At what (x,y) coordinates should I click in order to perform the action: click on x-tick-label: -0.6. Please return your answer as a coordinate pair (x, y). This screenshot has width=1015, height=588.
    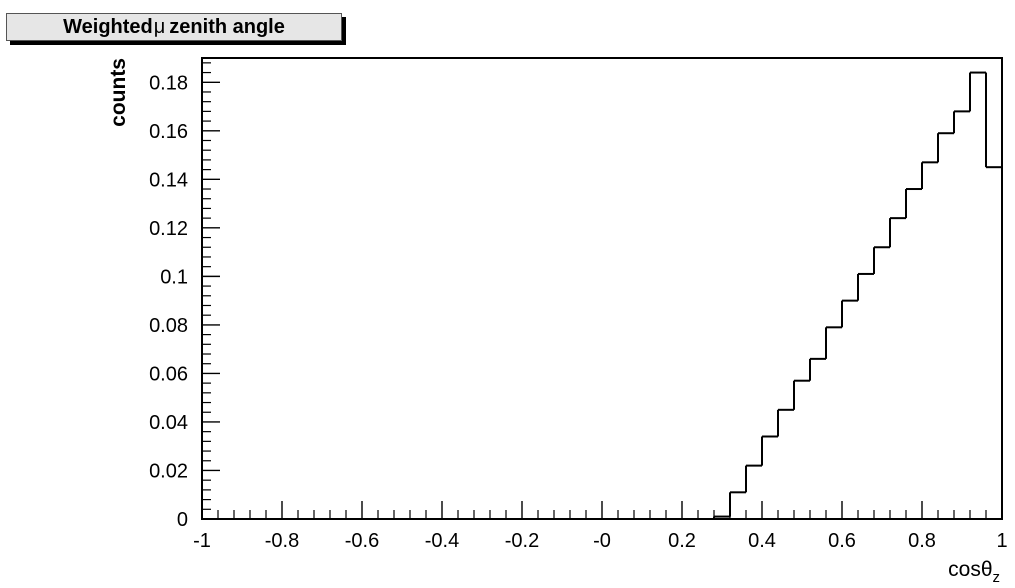
    Looking at the image, I should click on (362, 541).